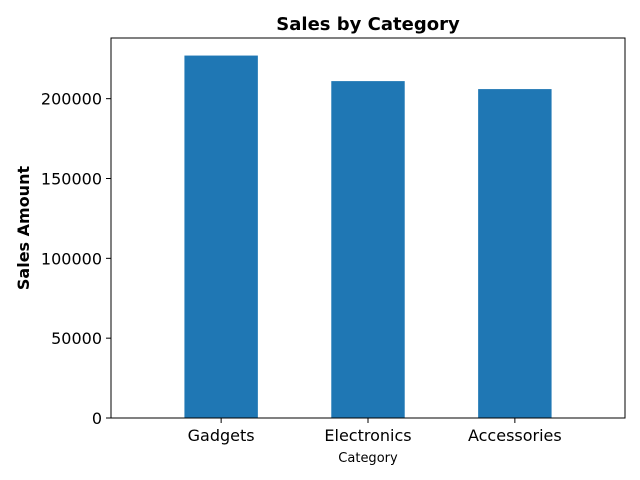 The width and height of the screenshot is (640, 480). What do you see at coordinates (71, 99) in the screenshot?
I see `y-tick-label: 200000` at bounding box center [71, 99].